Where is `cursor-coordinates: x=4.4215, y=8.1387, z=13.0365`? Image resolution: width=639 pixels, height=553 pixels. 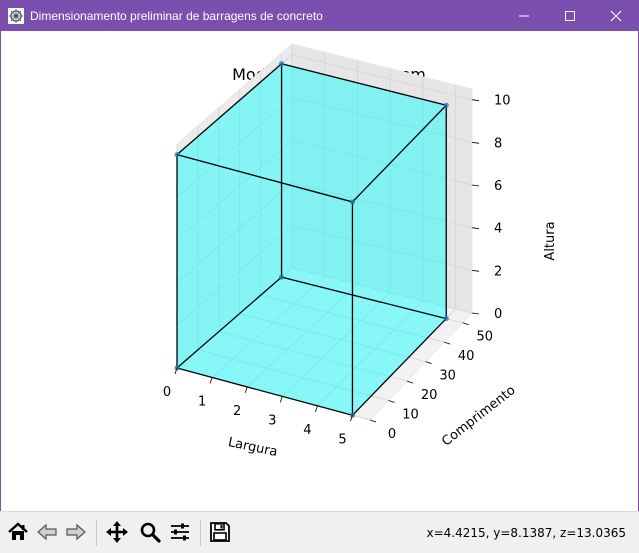 cursor-coordinates: x=4.4215, y=8.1387, z=13.0365 is located at coordinates (526, 533).